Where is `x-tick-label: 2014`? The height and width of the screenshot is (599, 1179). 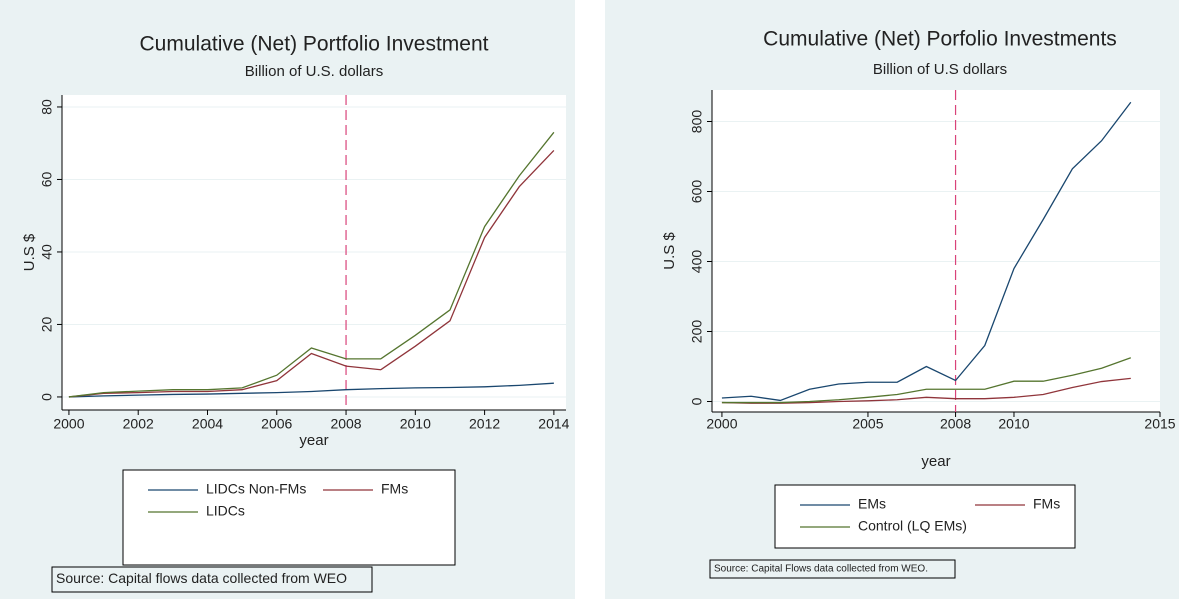
x-tick-label: 2014 is located at coordinates (553, 424).